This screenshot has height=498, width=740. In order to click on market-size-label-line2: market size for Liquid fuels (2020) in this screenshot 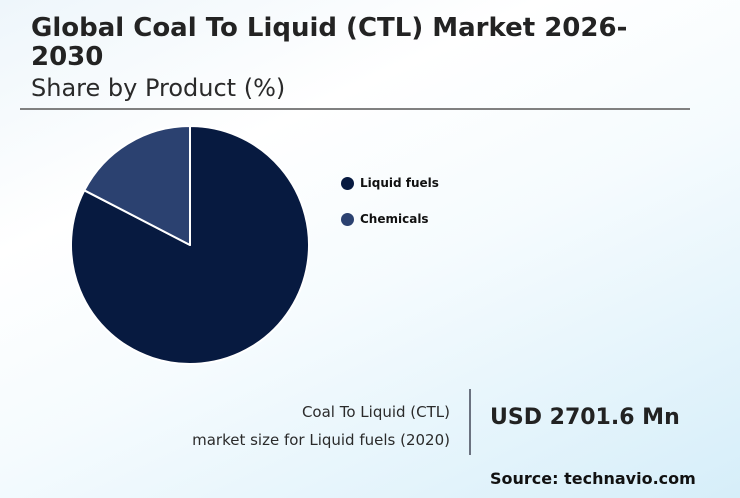, I will do `click(321, 440)`.